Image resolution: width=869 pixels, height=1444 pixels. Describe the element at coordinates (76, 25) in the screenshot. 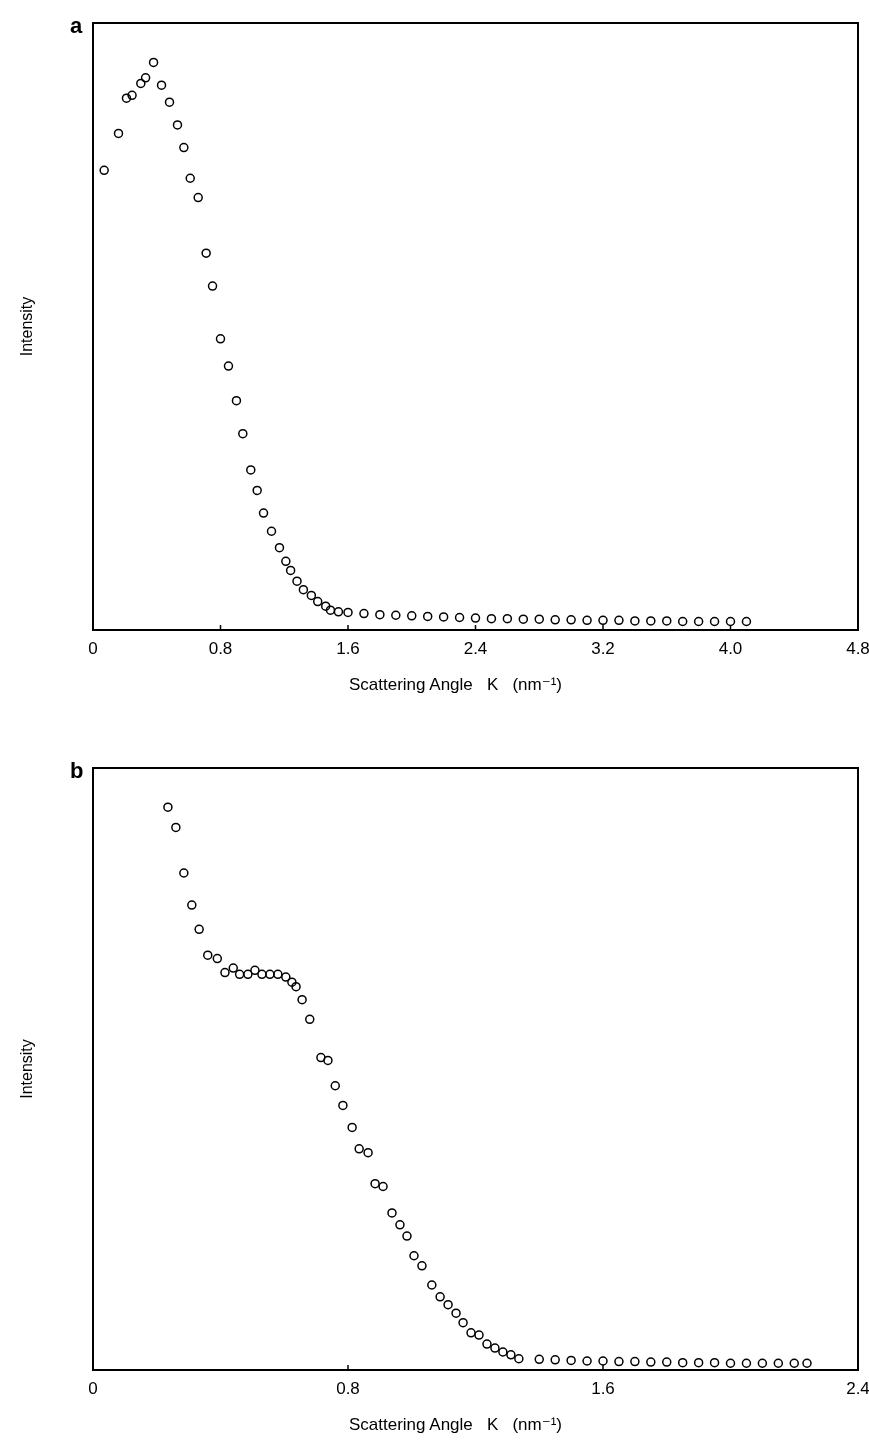

I see `chart-title: a` at that location.